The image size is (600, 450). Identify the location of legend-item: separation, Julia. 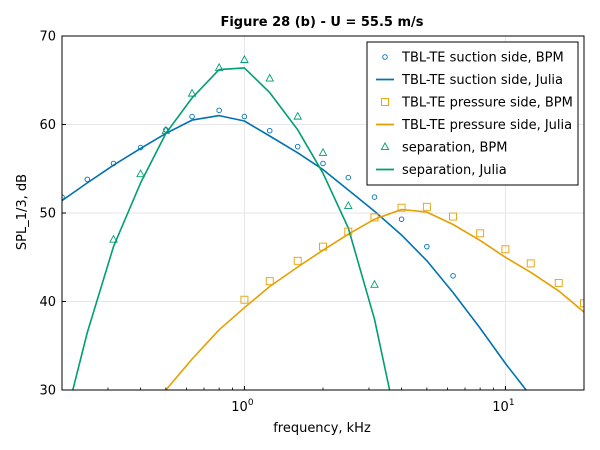
(441, 170).